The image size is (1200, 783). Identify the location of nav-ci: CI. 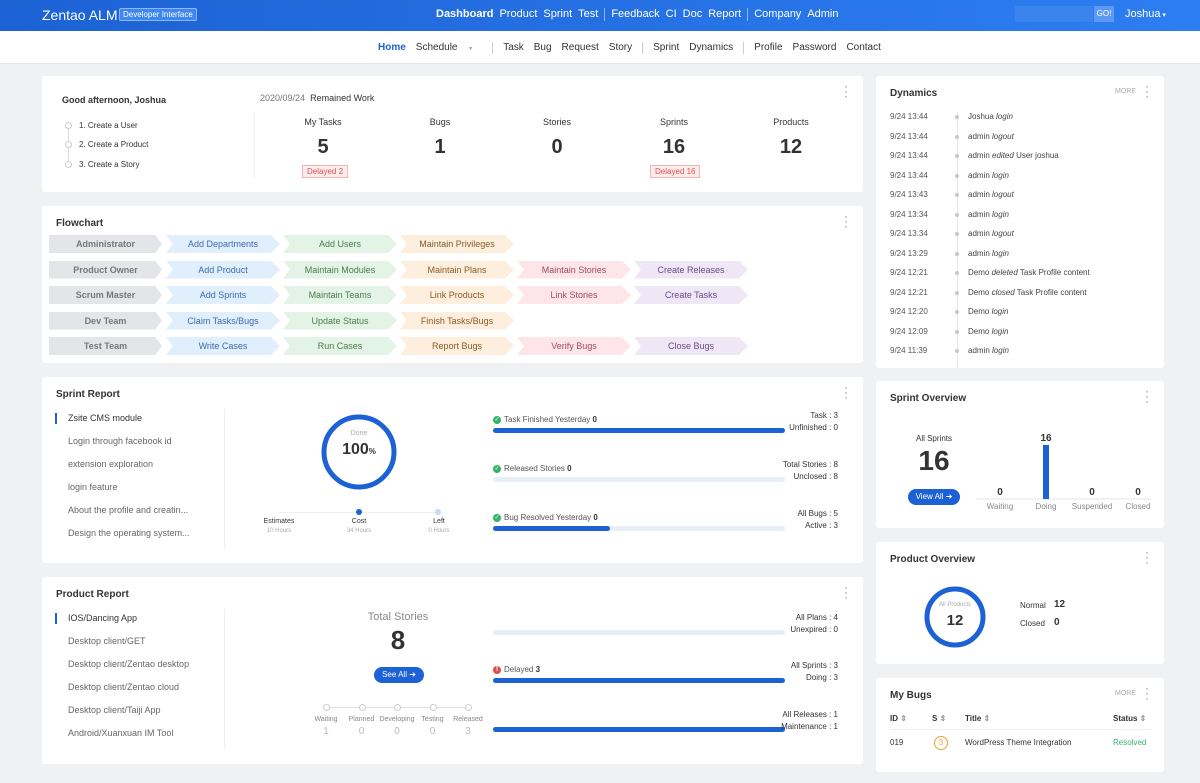
(671, 14).